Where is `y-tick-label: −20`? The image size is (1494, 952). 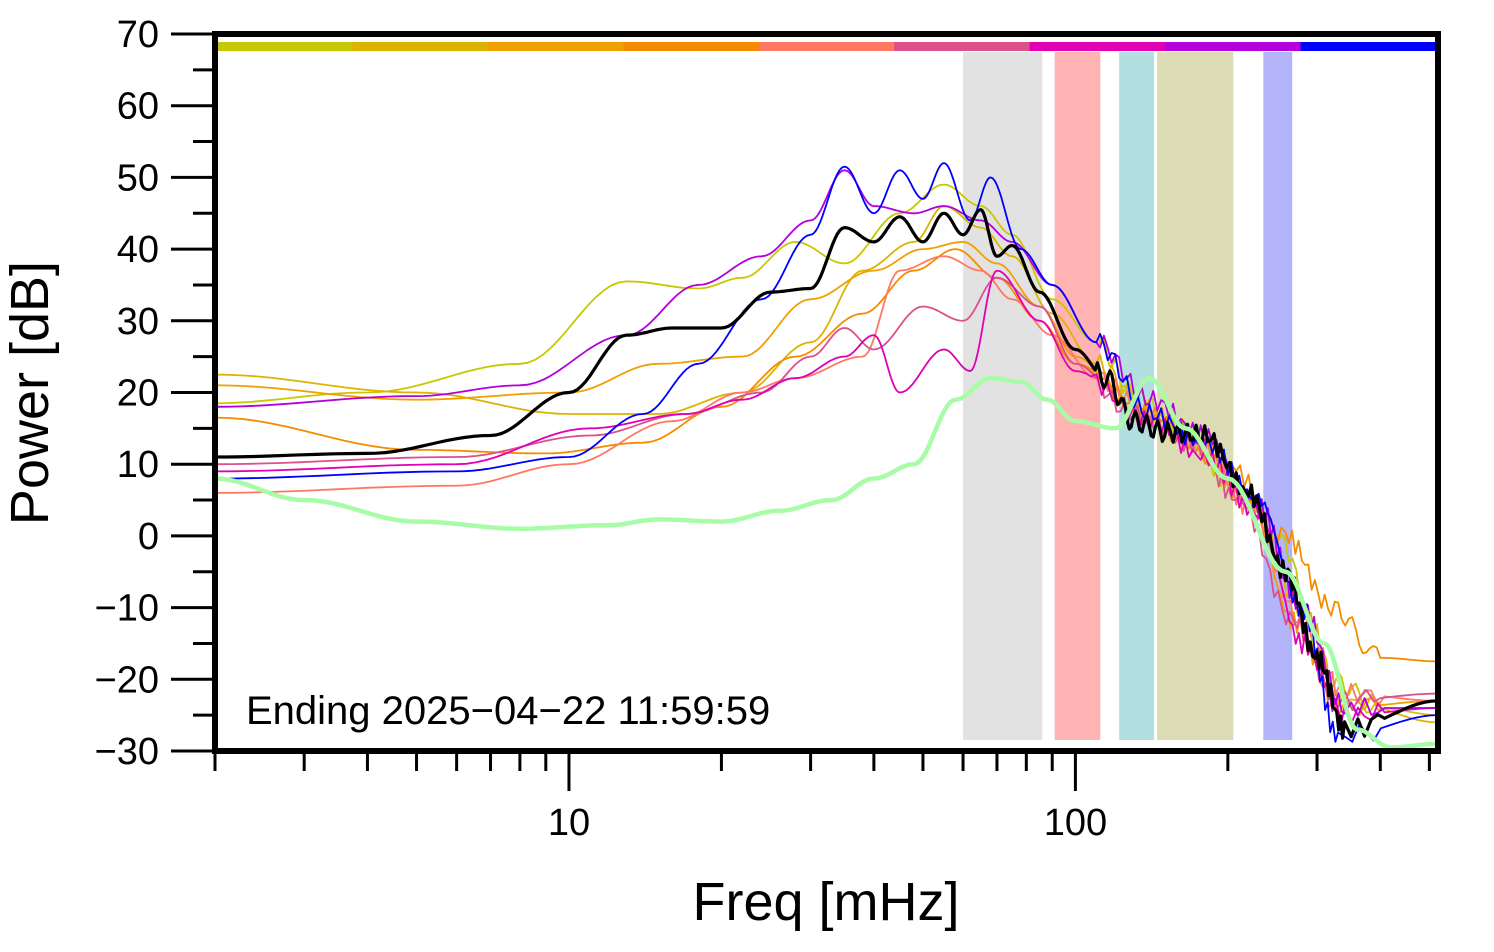 y-tick-label: −20 is located at coordinates (127, 680).